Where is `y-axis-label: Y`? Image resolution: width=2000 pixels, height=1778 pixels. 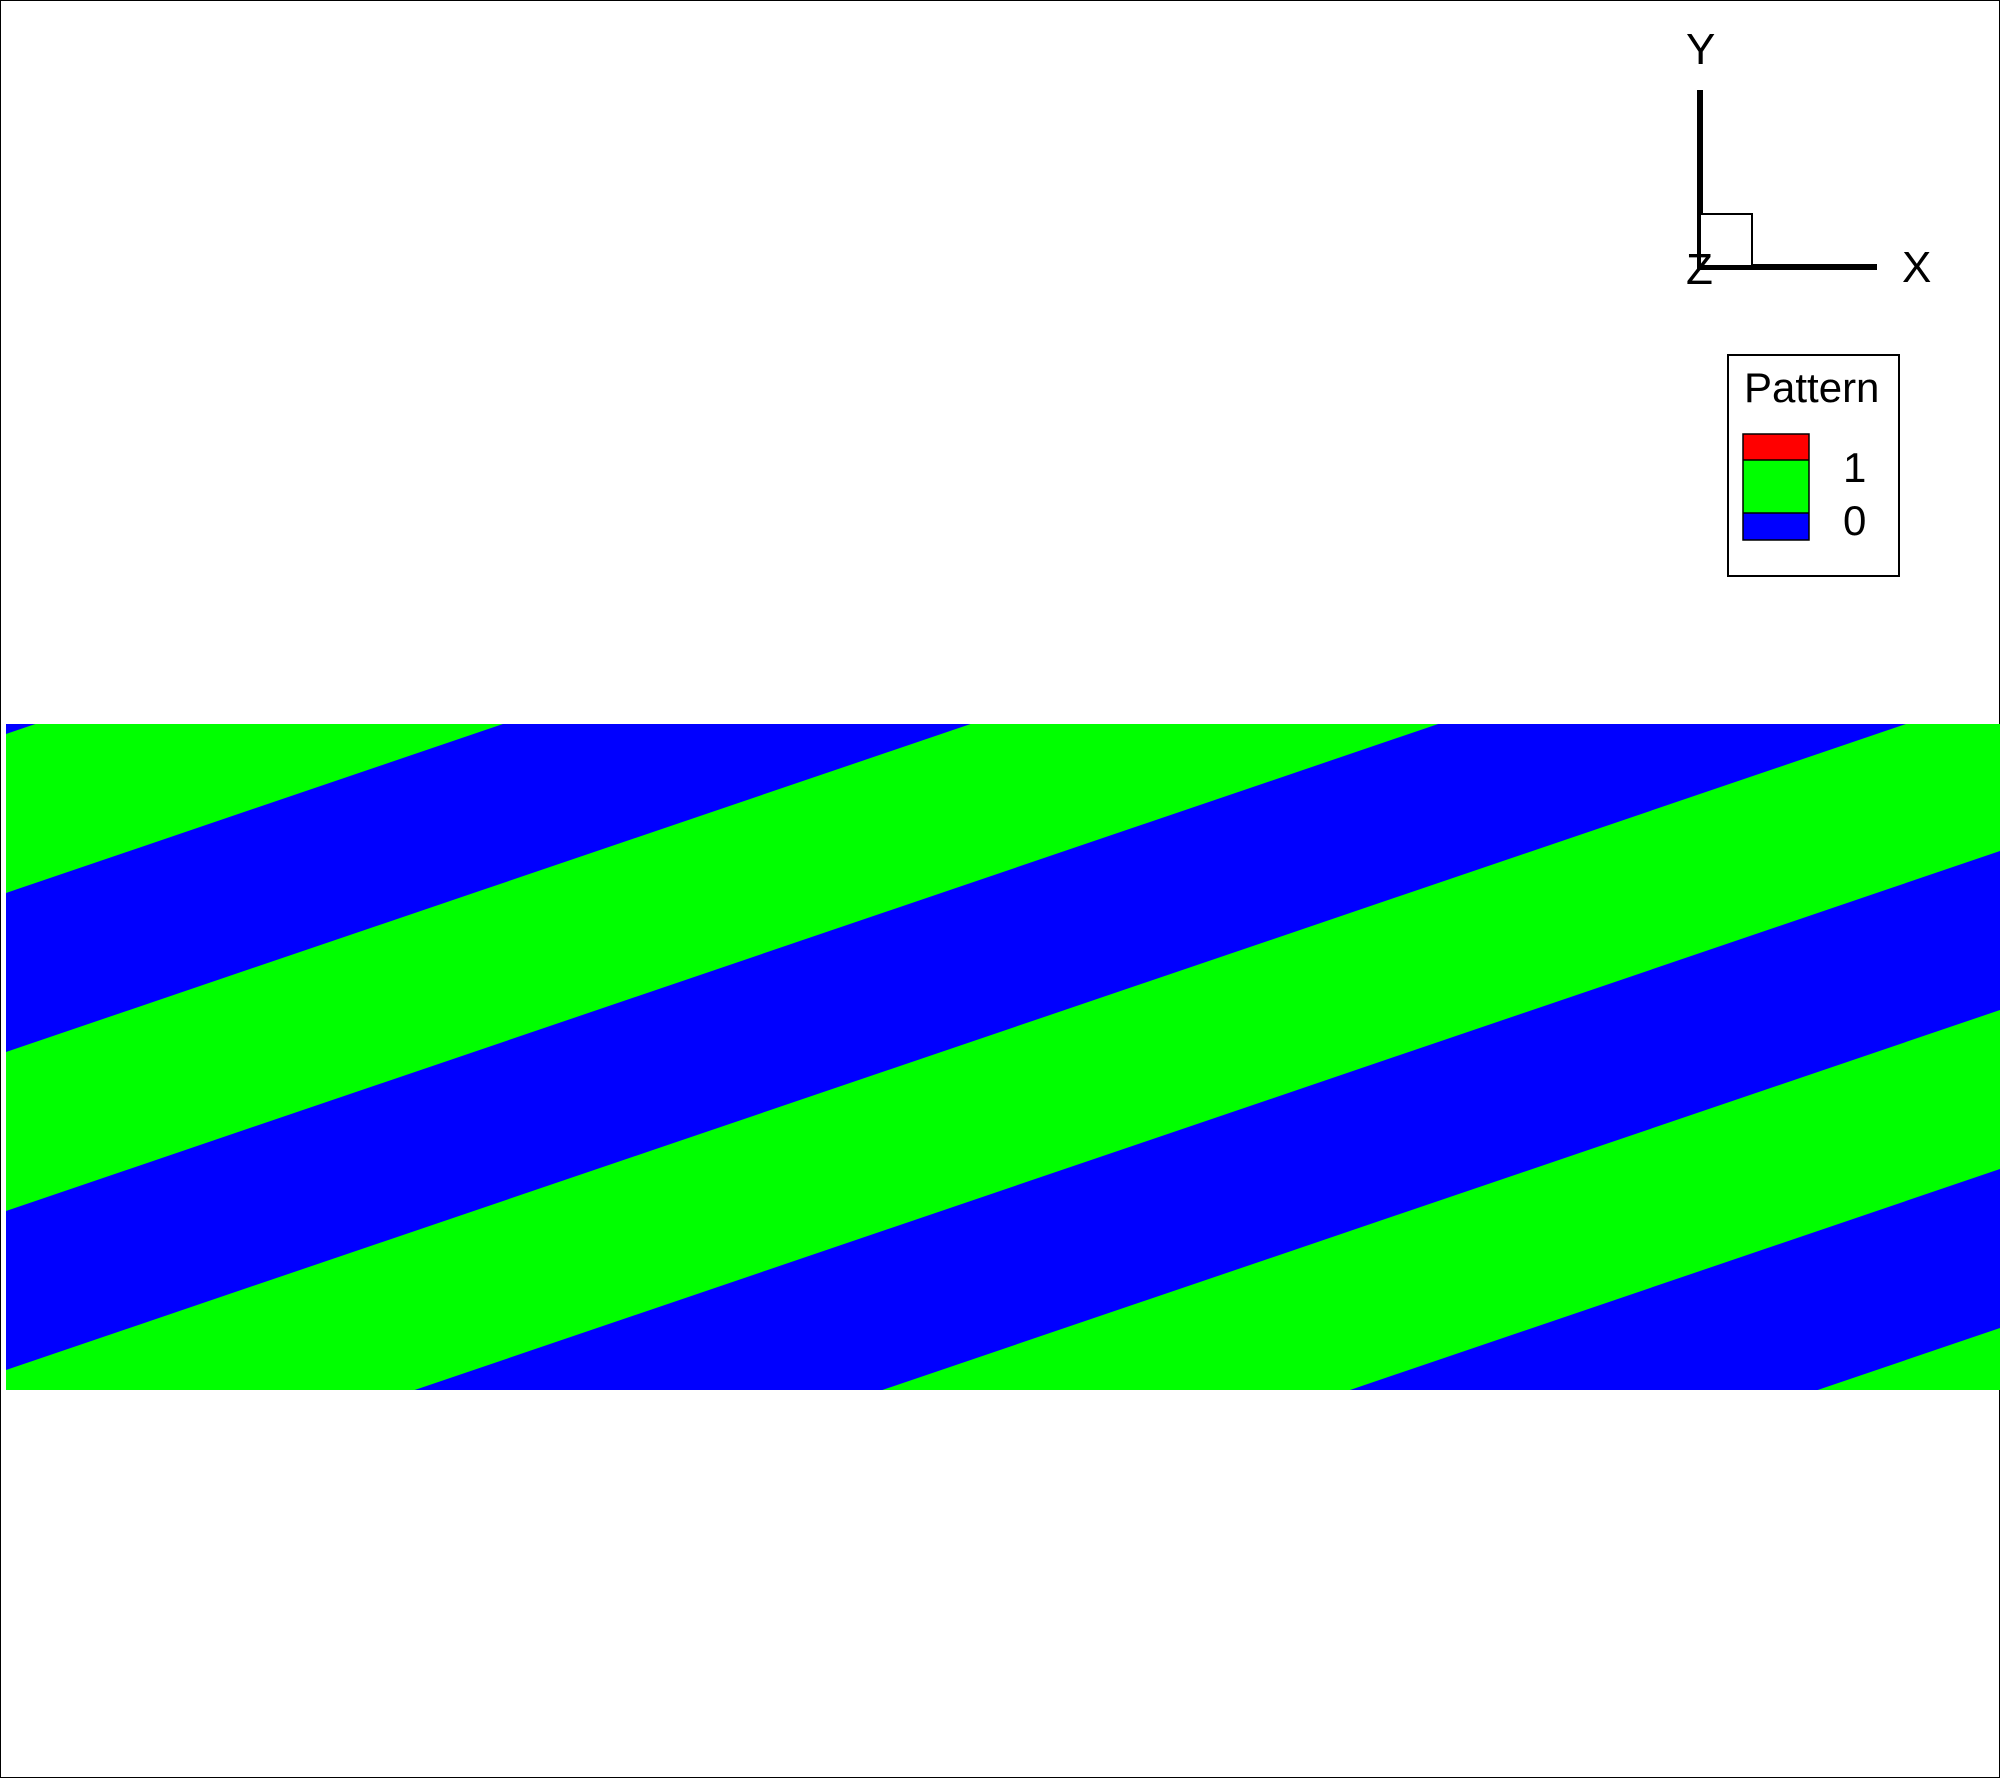
y-axis-label: Y is located at coordinates (1700, 49).